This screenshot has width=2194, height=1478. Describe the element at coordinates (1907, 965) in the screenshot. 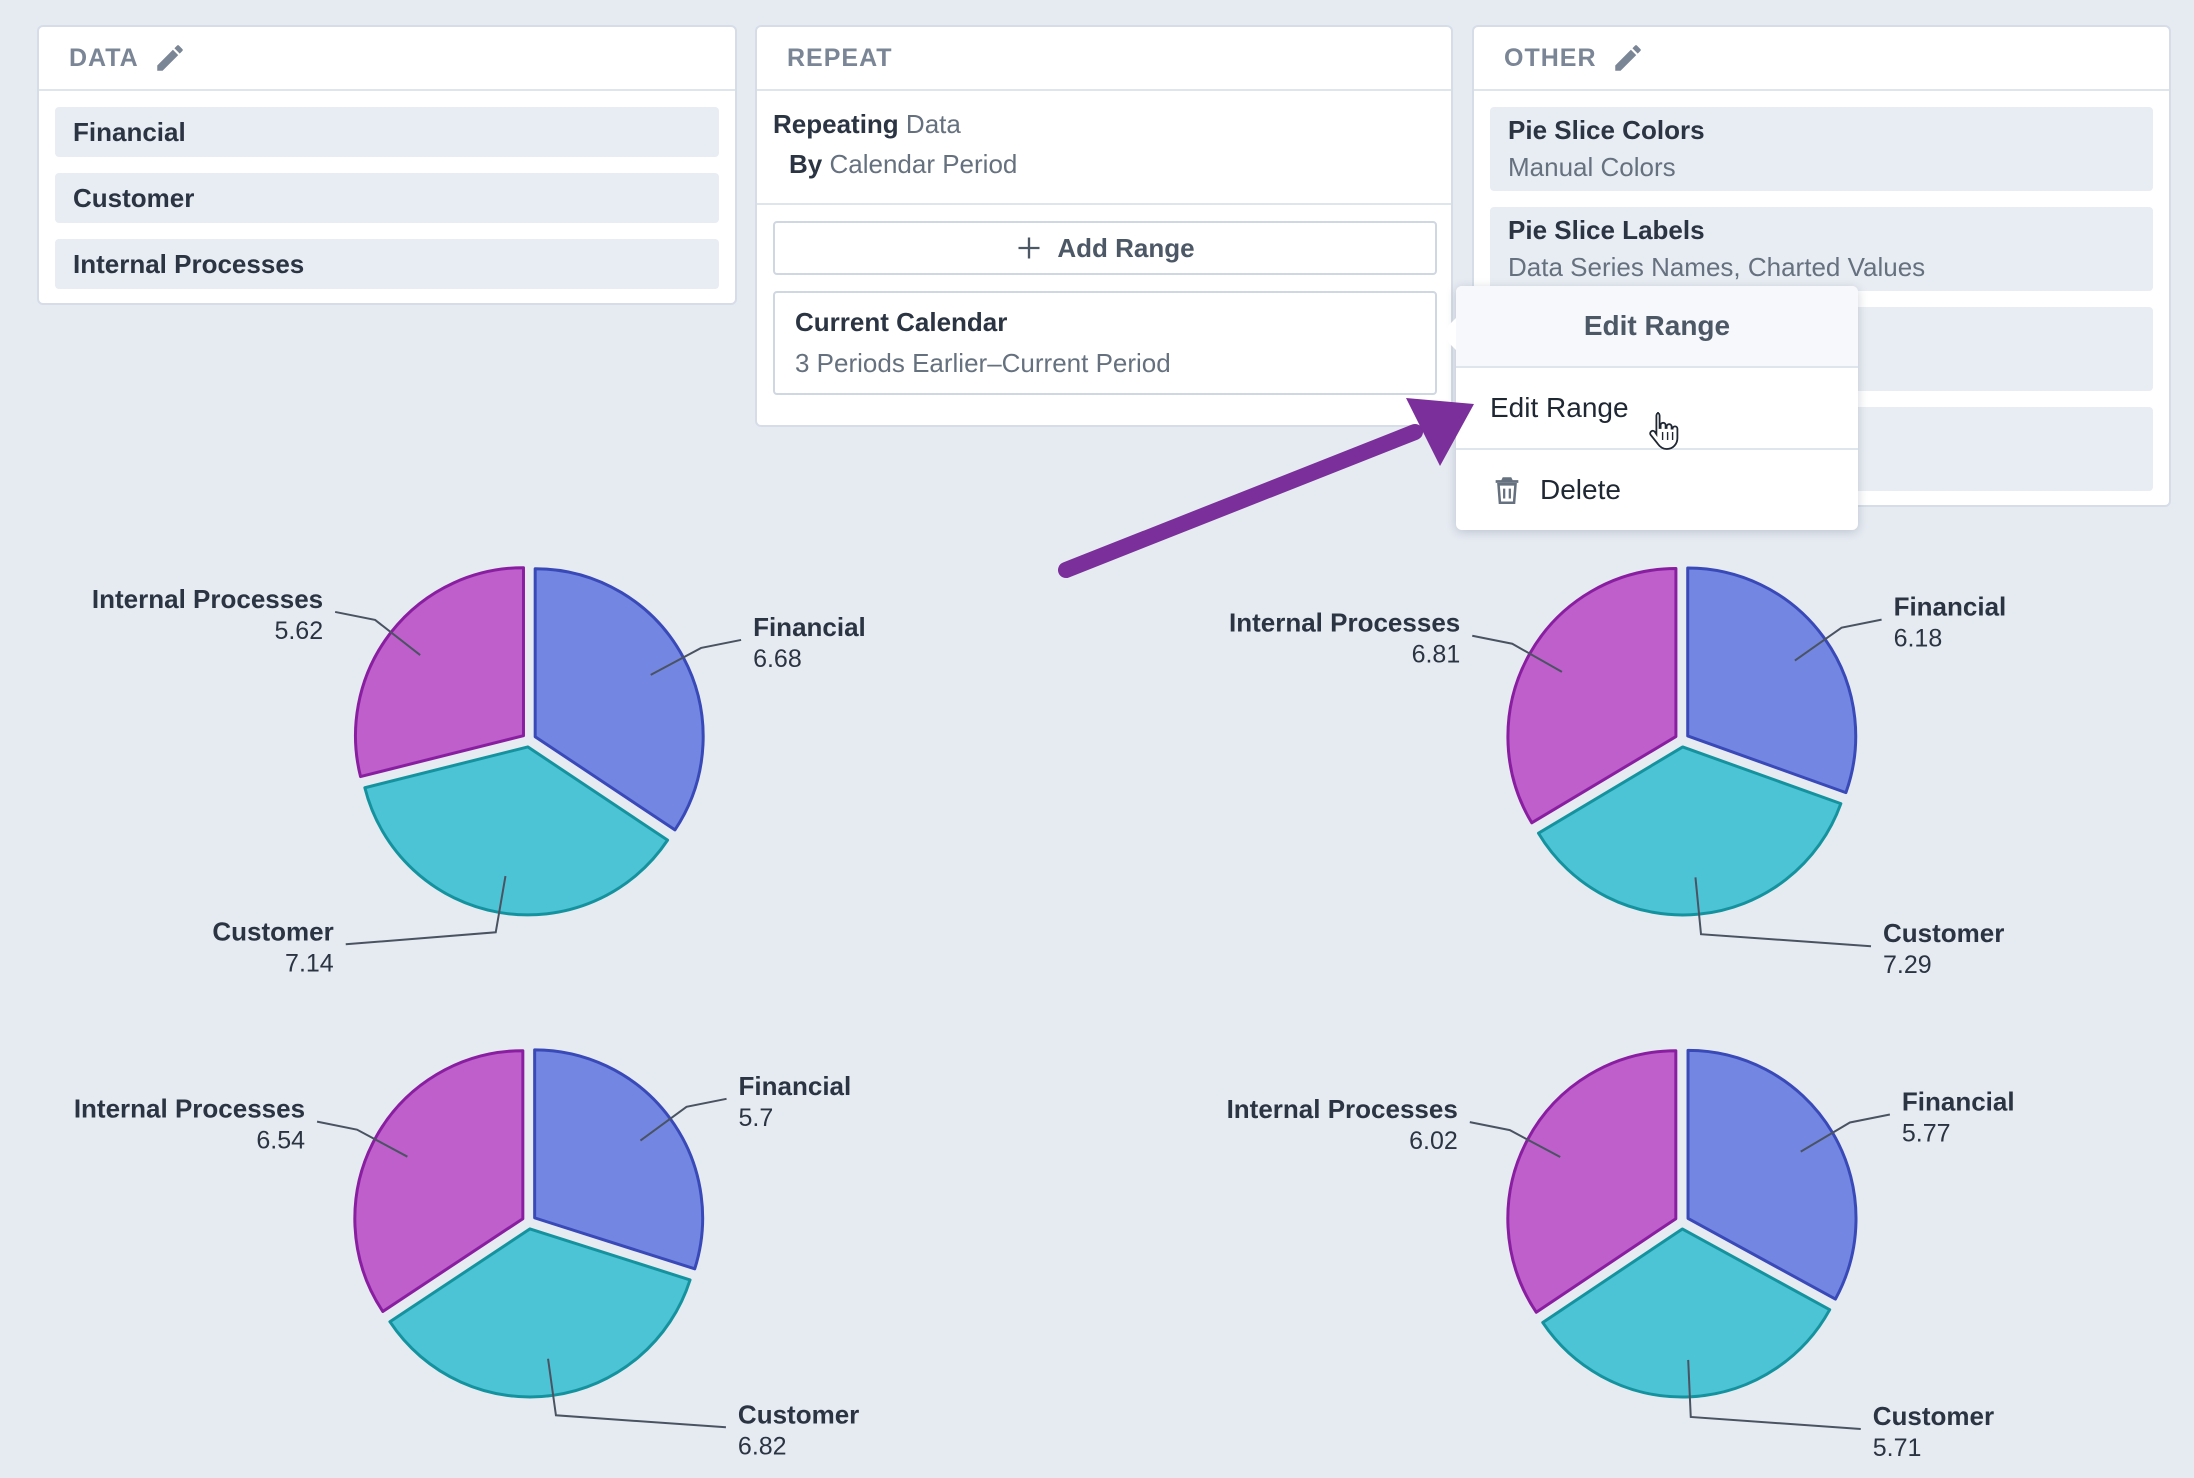

I see `slice-value-label: 7.29` at that location.